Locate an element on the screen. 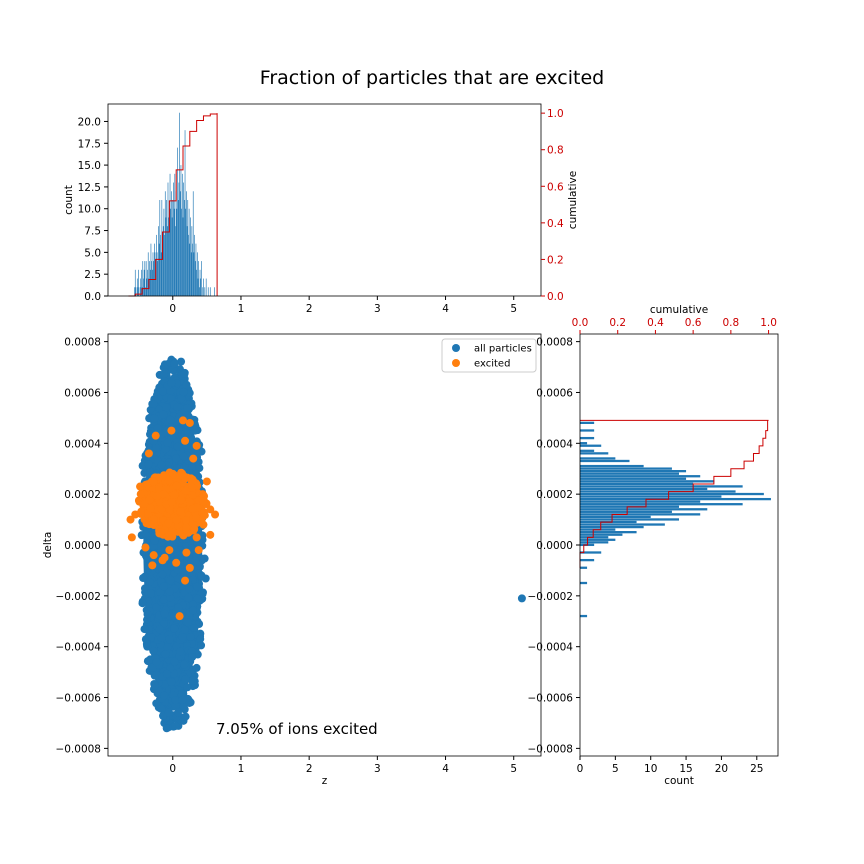  x-tick-label: 4 is located at coordinates (445, 769).